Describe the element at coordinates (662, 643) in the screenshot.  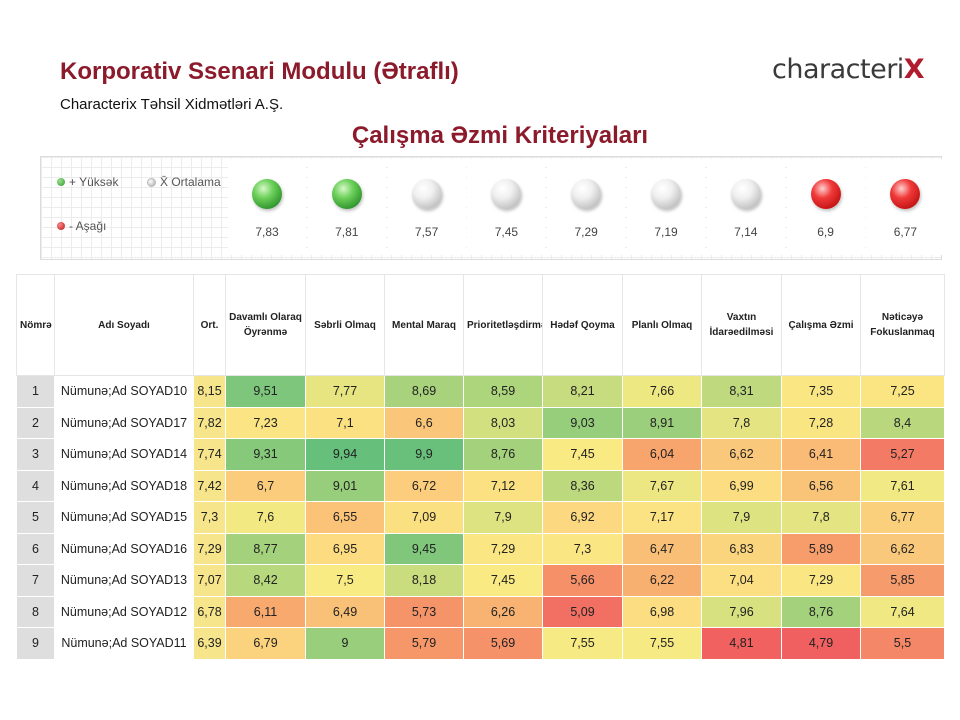
I see `score-cell: 7,55` at that location.